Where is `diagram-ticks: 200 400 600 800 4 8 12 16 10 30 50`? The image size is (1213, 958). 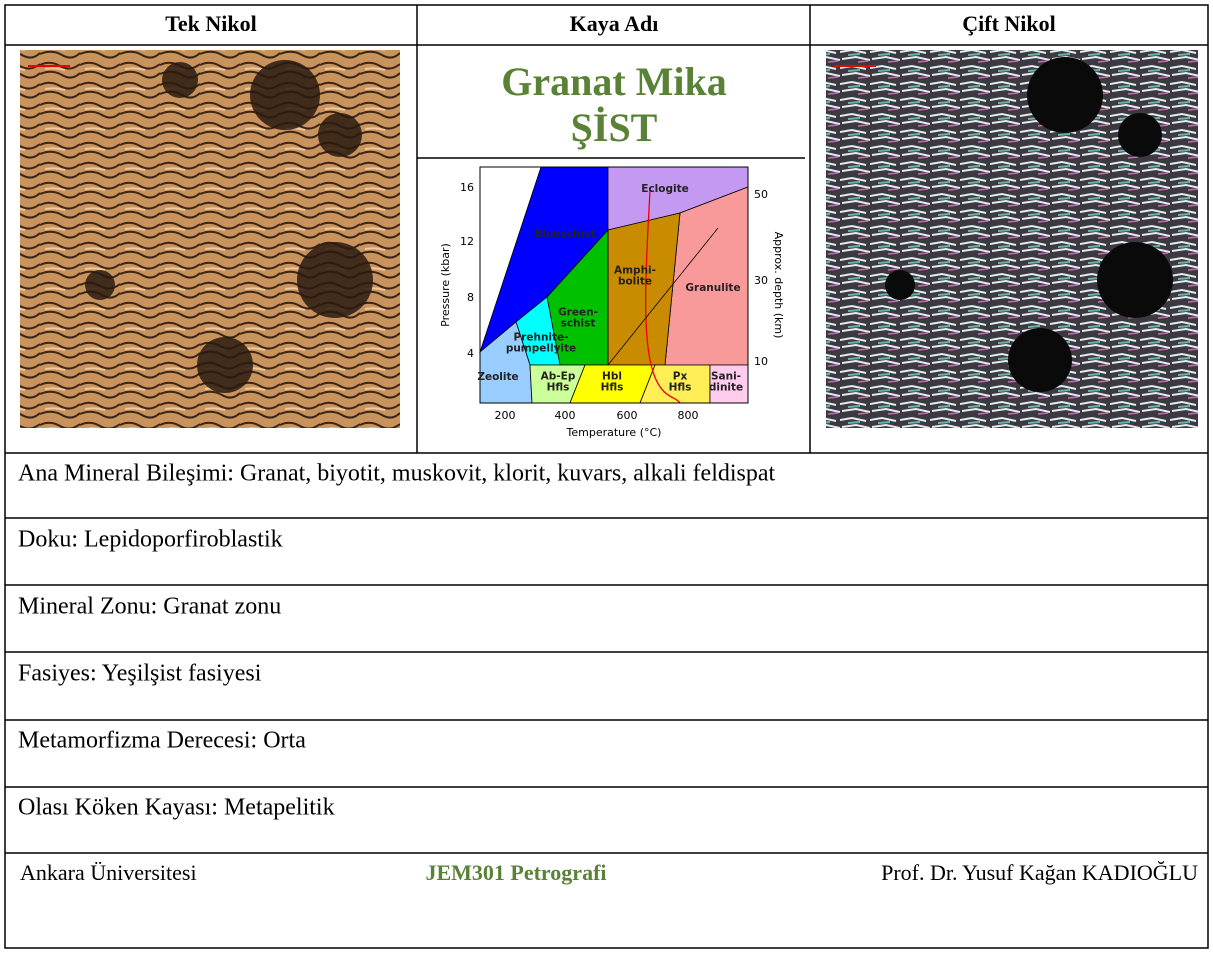
diagram-ticks: 200 400 600 800 4 8 12 16 10 30 50 is located at coordinates (614, 301).